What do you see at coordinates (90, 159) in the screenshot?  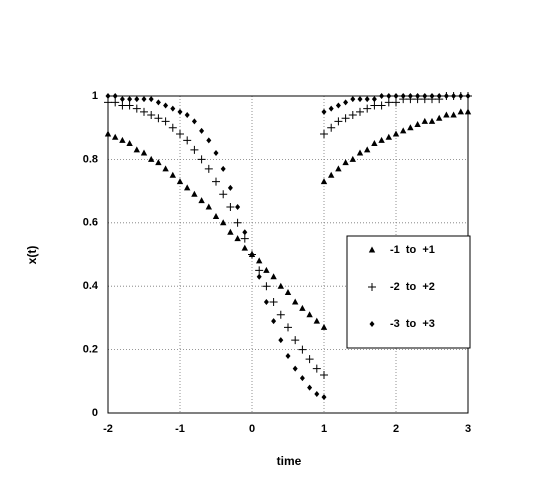 I see `y-tick-label: 0.8` at bounding box center [90, 159].